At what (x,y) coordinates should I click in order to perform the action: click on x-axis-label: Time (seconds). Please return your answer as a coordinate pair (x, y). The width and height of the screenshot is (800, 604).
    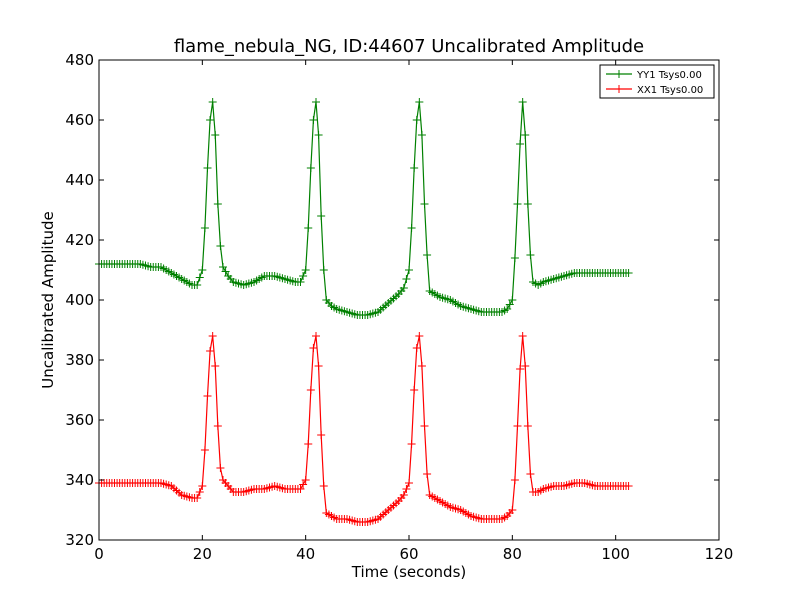
    Looking at the image, I should click on (409, 572).